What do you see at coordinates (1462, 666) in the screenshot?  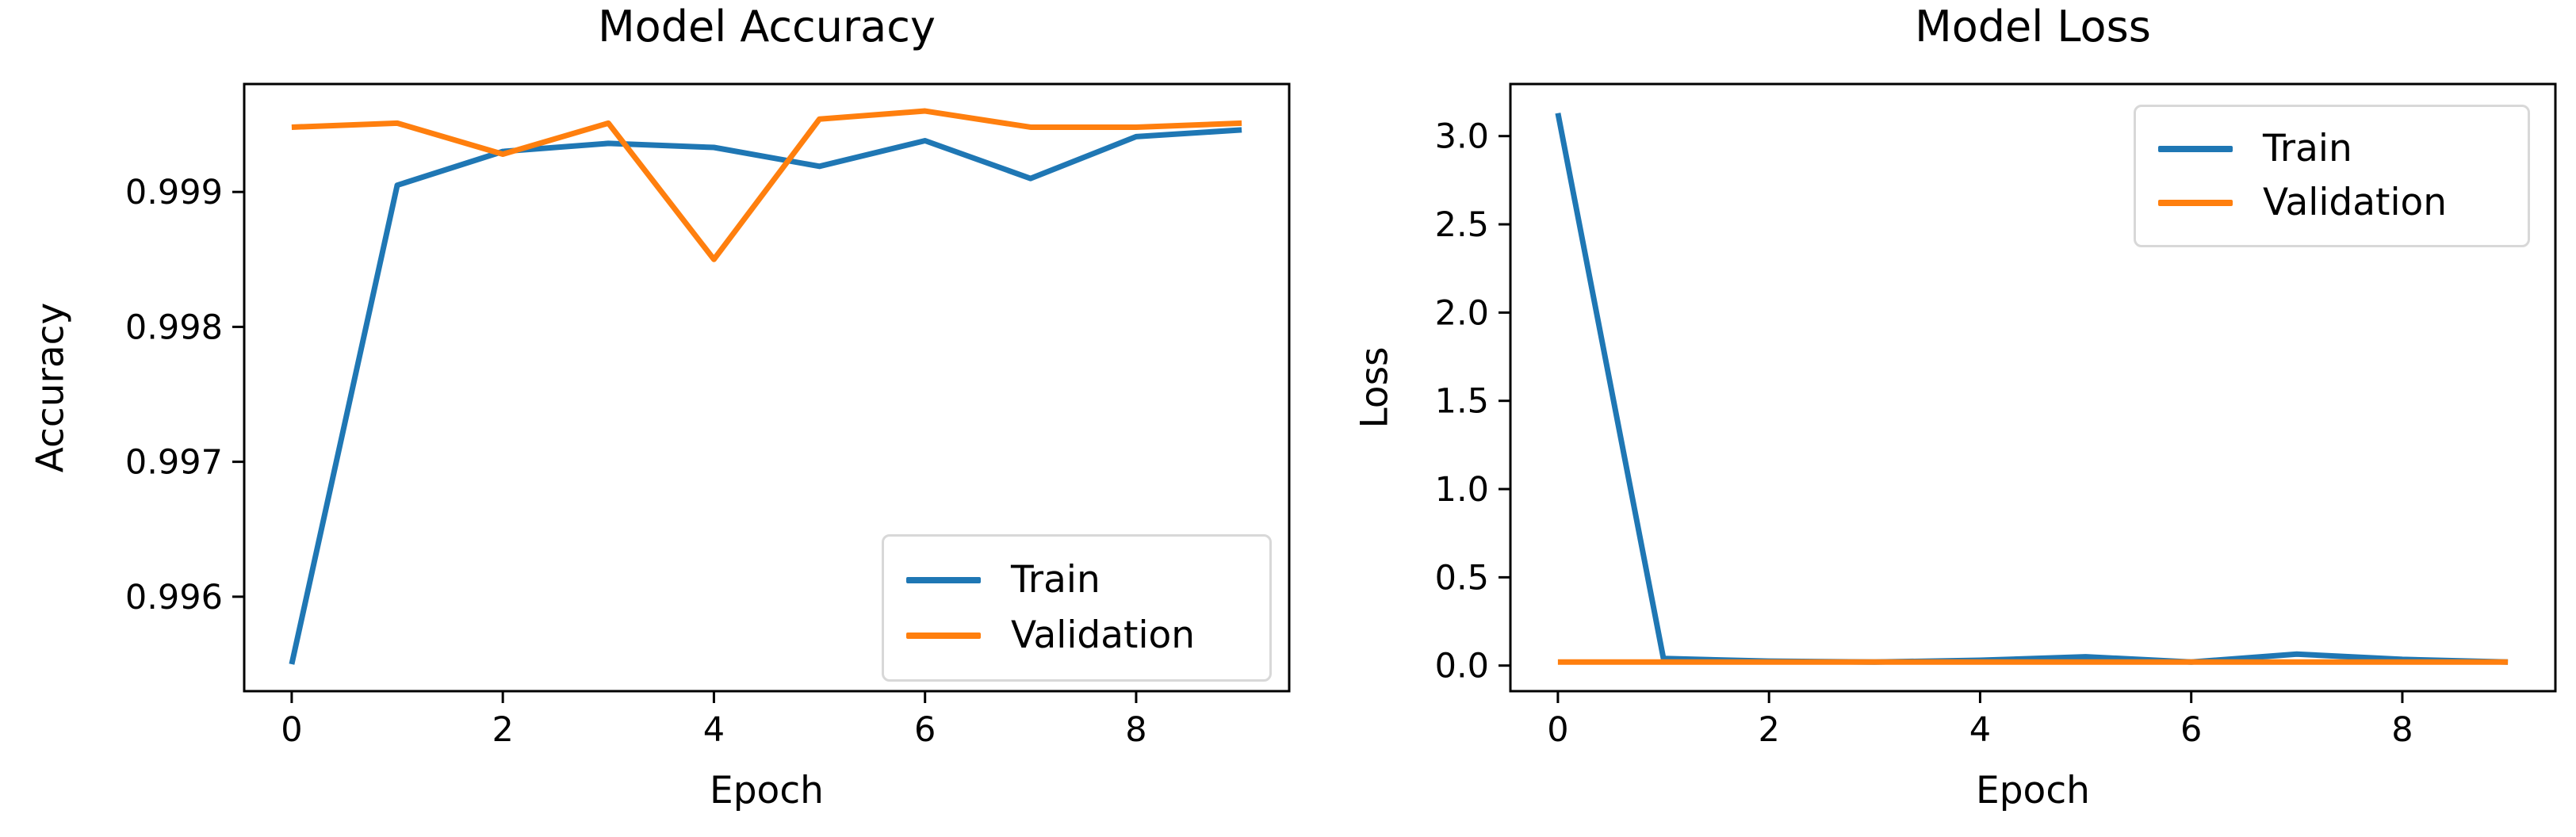 I see `y-tick-label: 0.0` at bounding box center [1462, 666].